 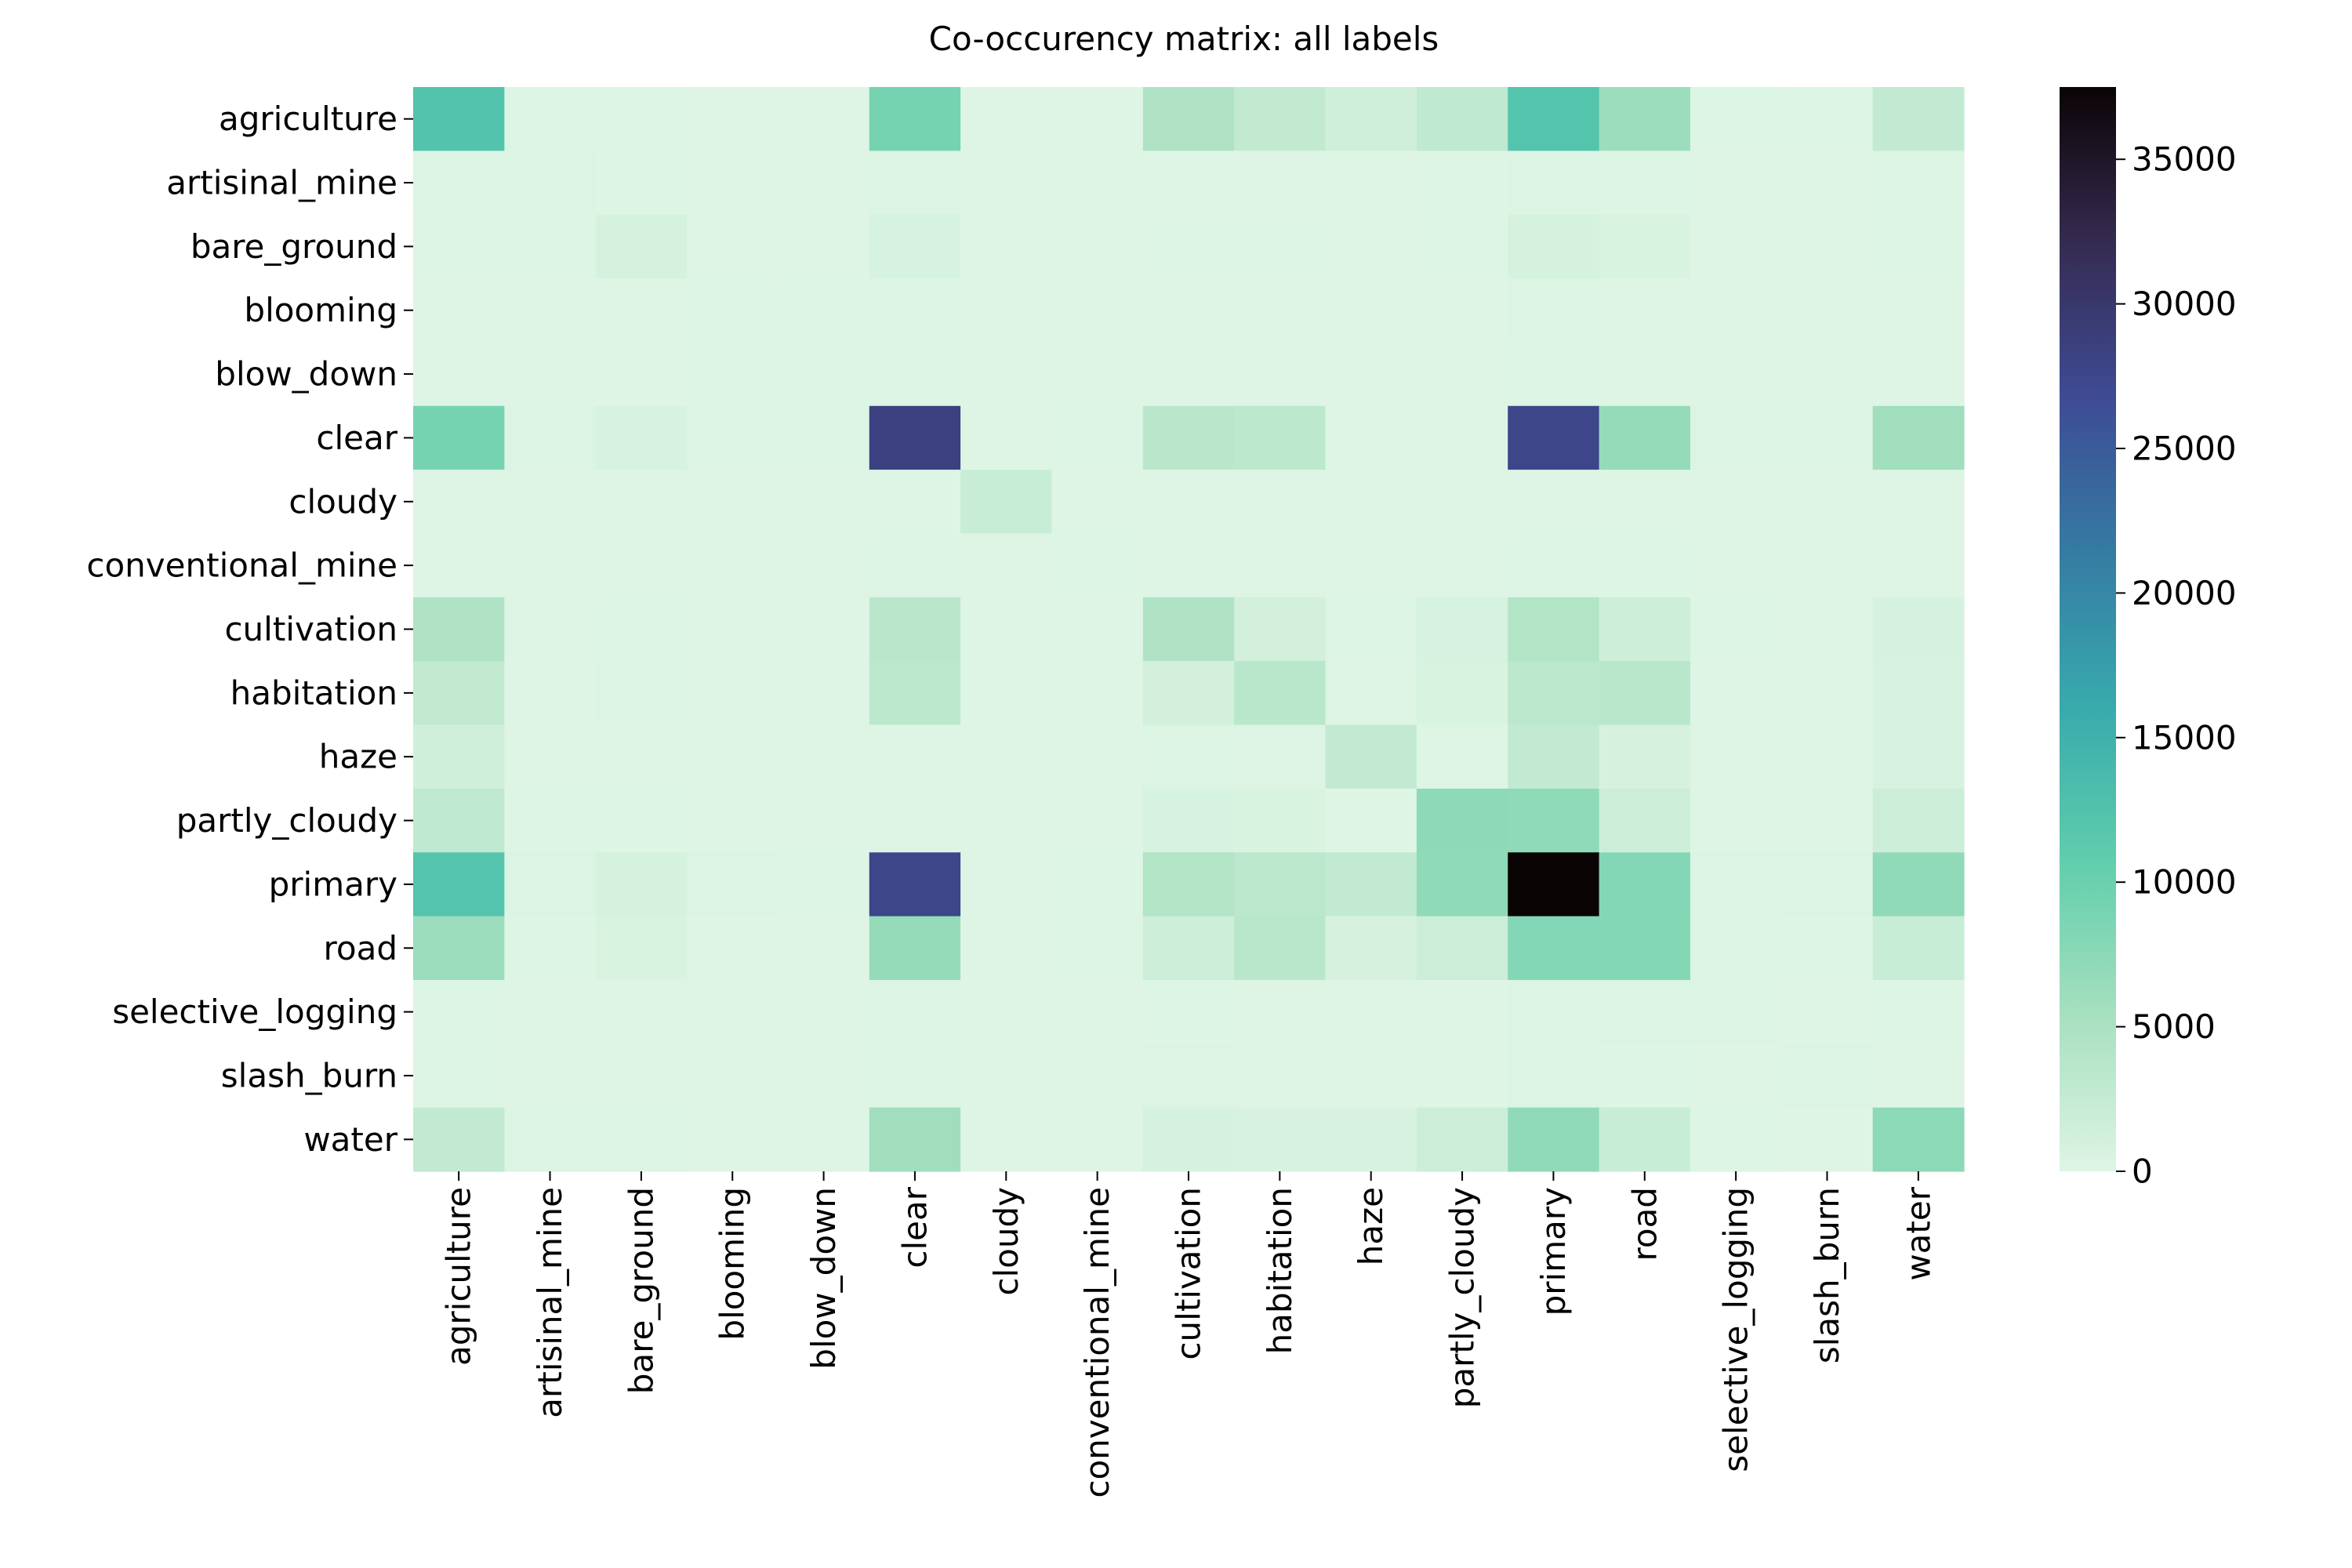 I want to click on heatmap-cell-slash_burn-cultivation, so click(x=1188, y=1076).